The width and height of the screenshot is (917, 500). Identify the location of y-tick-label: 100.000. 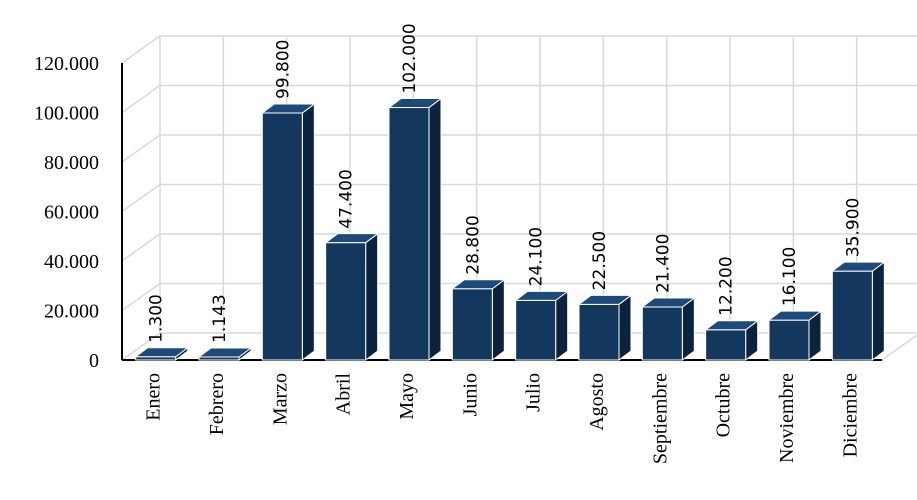
(66, 114).